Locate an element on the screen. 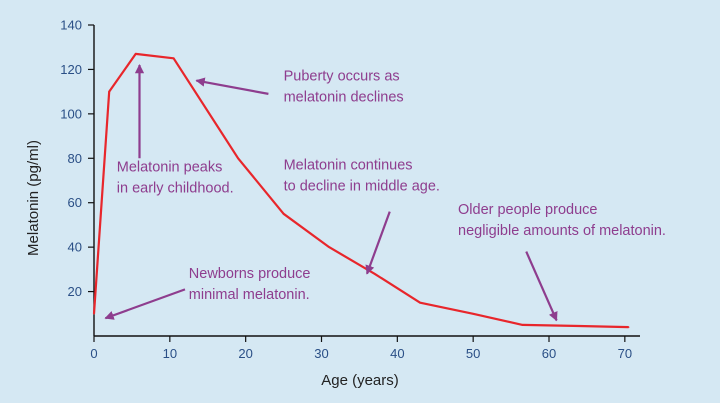 The image size is (720, 403). x-tick-label: 30 is located at coordinates (321, 353).